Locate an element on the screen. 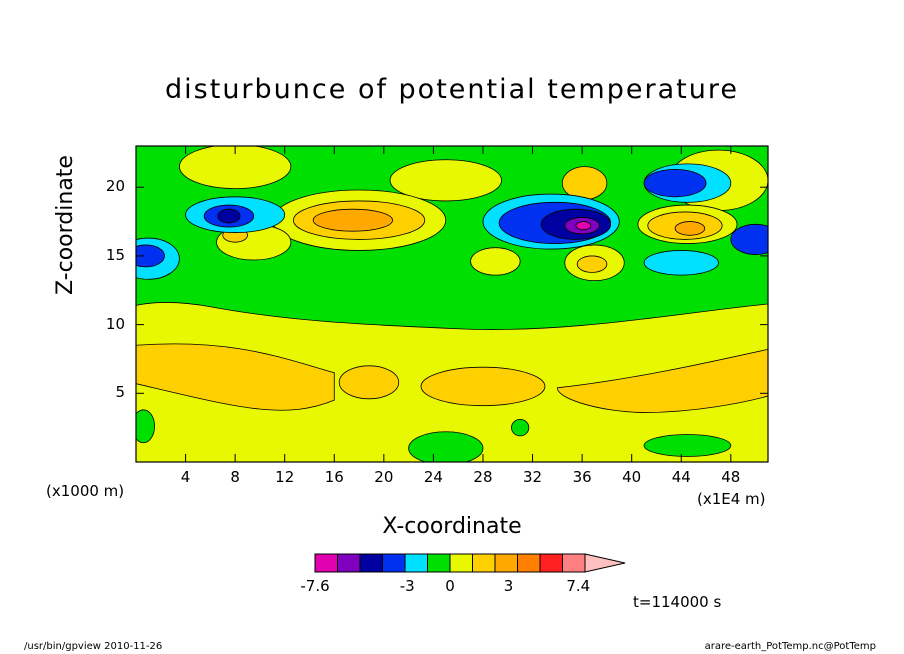 This screenshot has height=654, width=904. x-tick-label: 16 is located at coordinates (334, 477).